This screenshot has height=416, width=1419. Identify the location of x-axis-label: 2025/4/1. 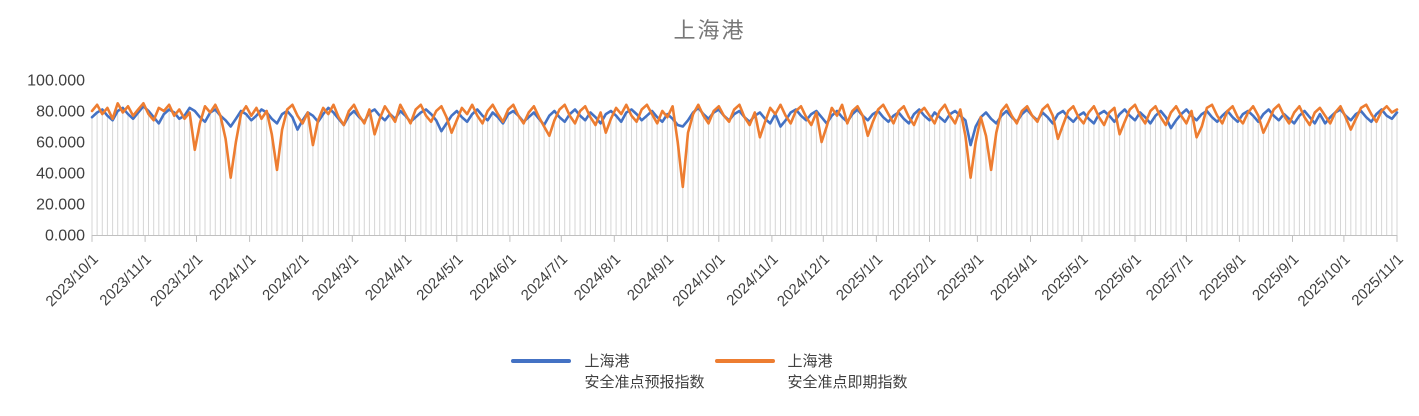
(1013, 277).